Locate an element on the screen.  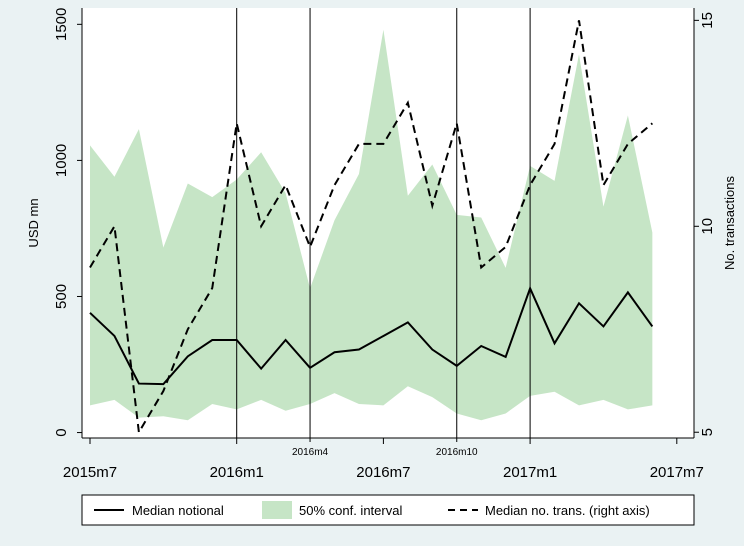
x-tick-label: 2015m7 is located at coordinates (90, 472).